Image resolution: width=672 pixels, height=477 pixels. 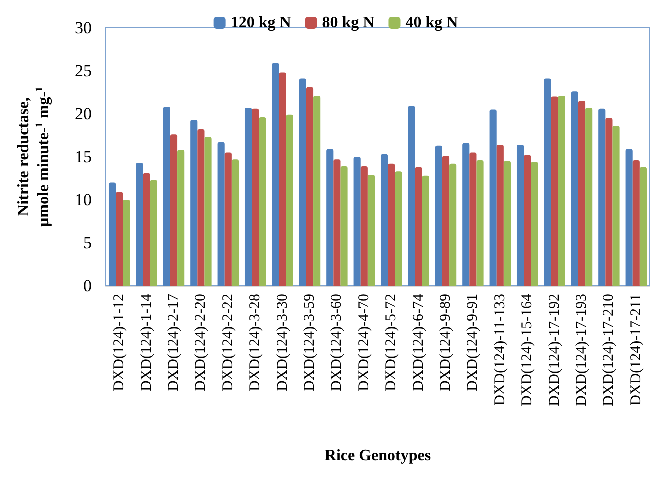 What do you see at coordinates (146, 343) in the screenshot?
I see `x-tick-label: DXD(124)-1-14` at bounding box center [146, 343].